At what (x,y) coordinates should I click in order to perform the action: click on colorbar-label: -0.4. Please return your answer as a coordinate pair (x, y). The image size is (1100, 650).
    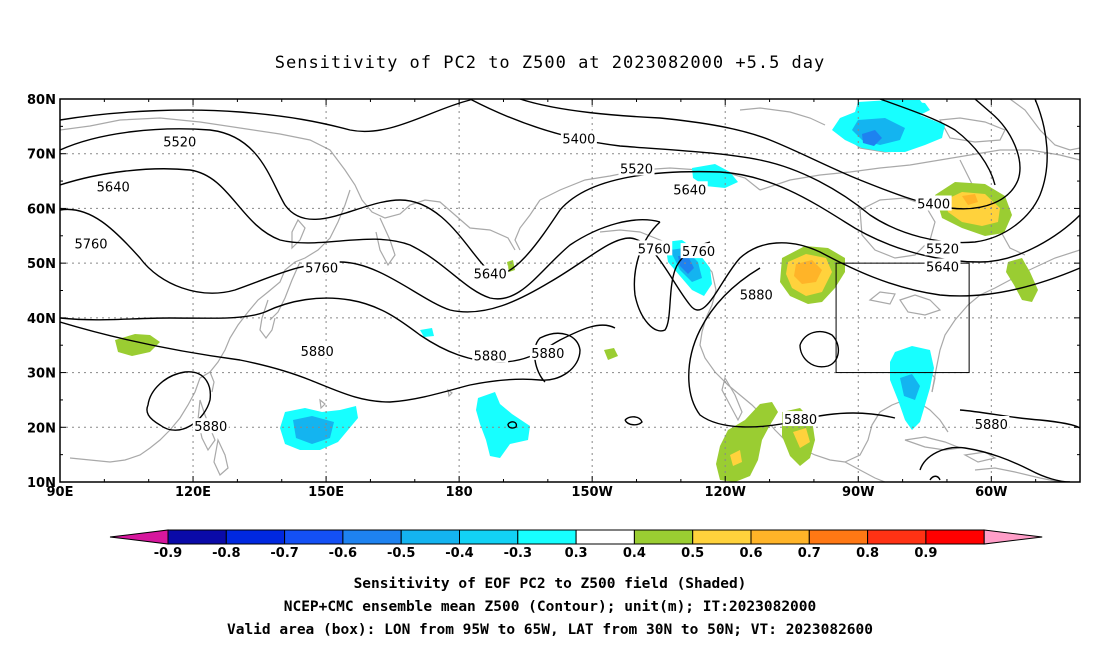
    Looking at the image, I should click on (459, 553).